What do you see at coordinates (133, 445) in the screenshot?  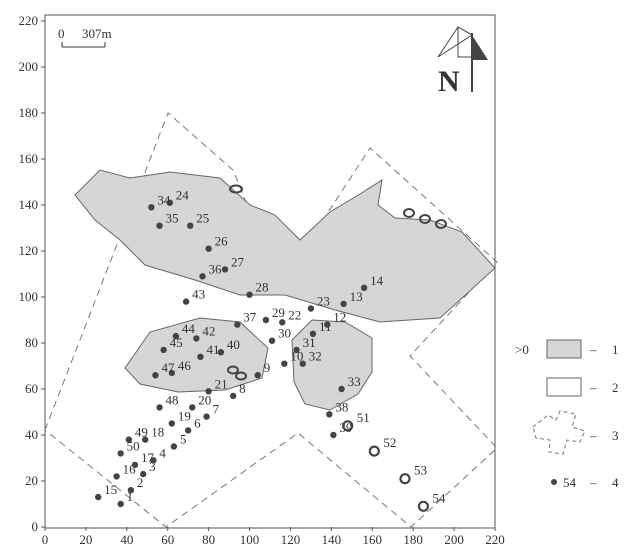 I see `point-label: 50` at bounding box center [133, 445].